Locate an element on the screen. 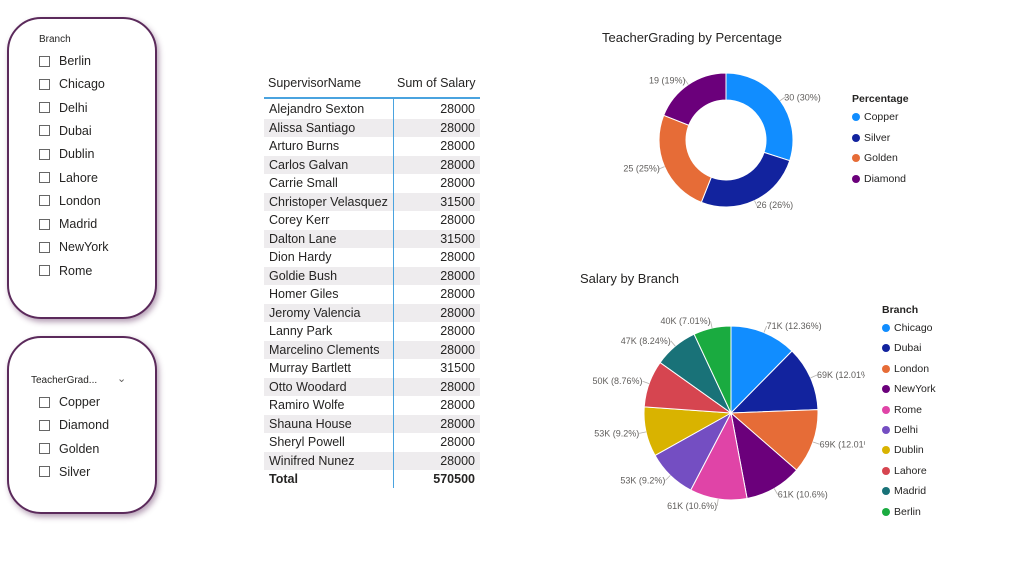 This screenshot has height=572, width=1024. legend-item-berlin: Berlin is located at coordinates (901, 512).